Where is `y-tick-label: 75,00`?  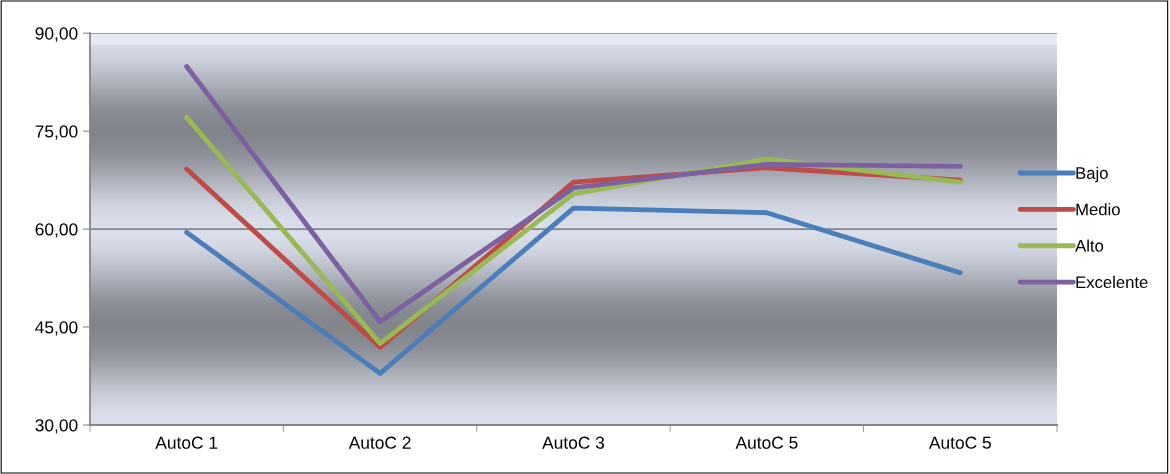
y-tick-label: 75,00 is located at coordinates (56, 132).